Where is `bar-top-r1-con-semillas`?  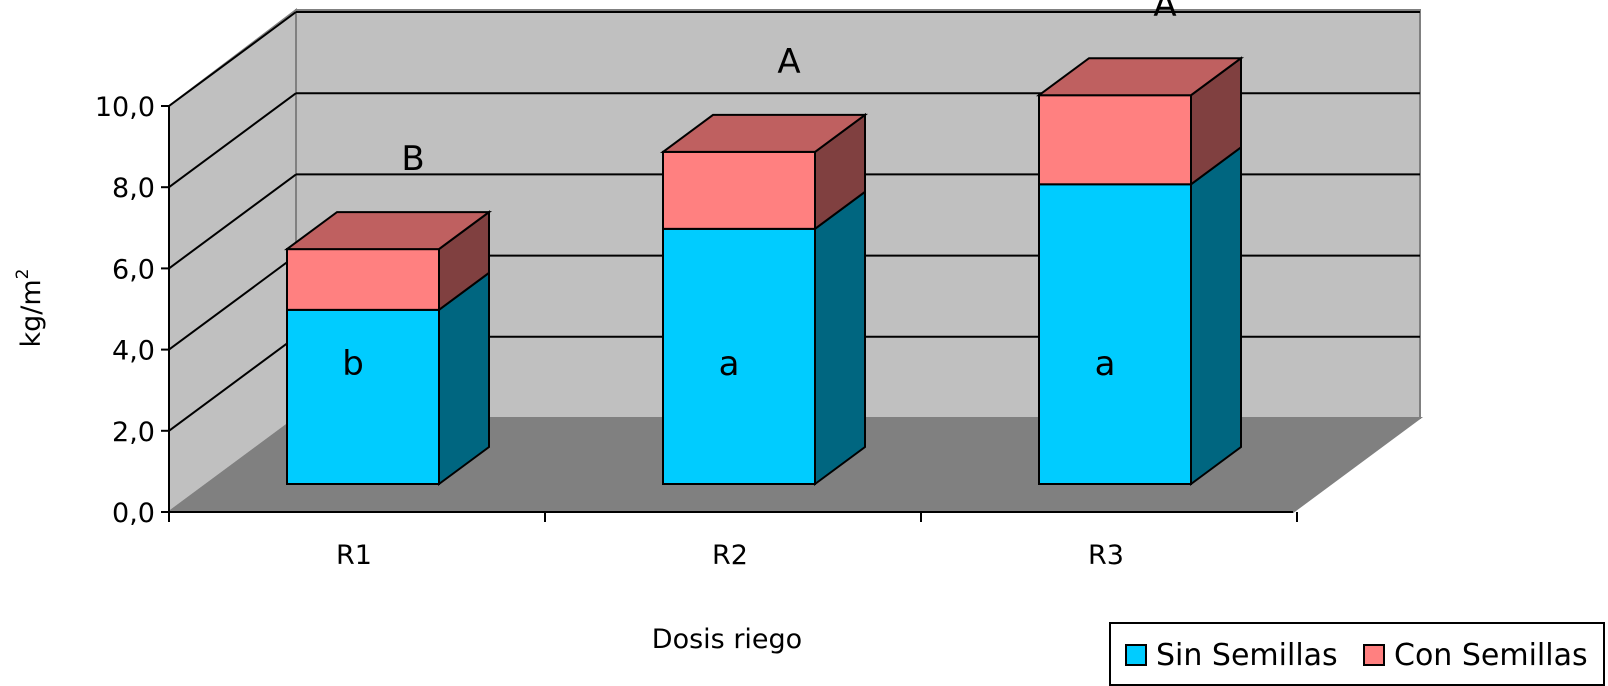 bar-top-r1-con-semillas is located at coordinates (388, 231).